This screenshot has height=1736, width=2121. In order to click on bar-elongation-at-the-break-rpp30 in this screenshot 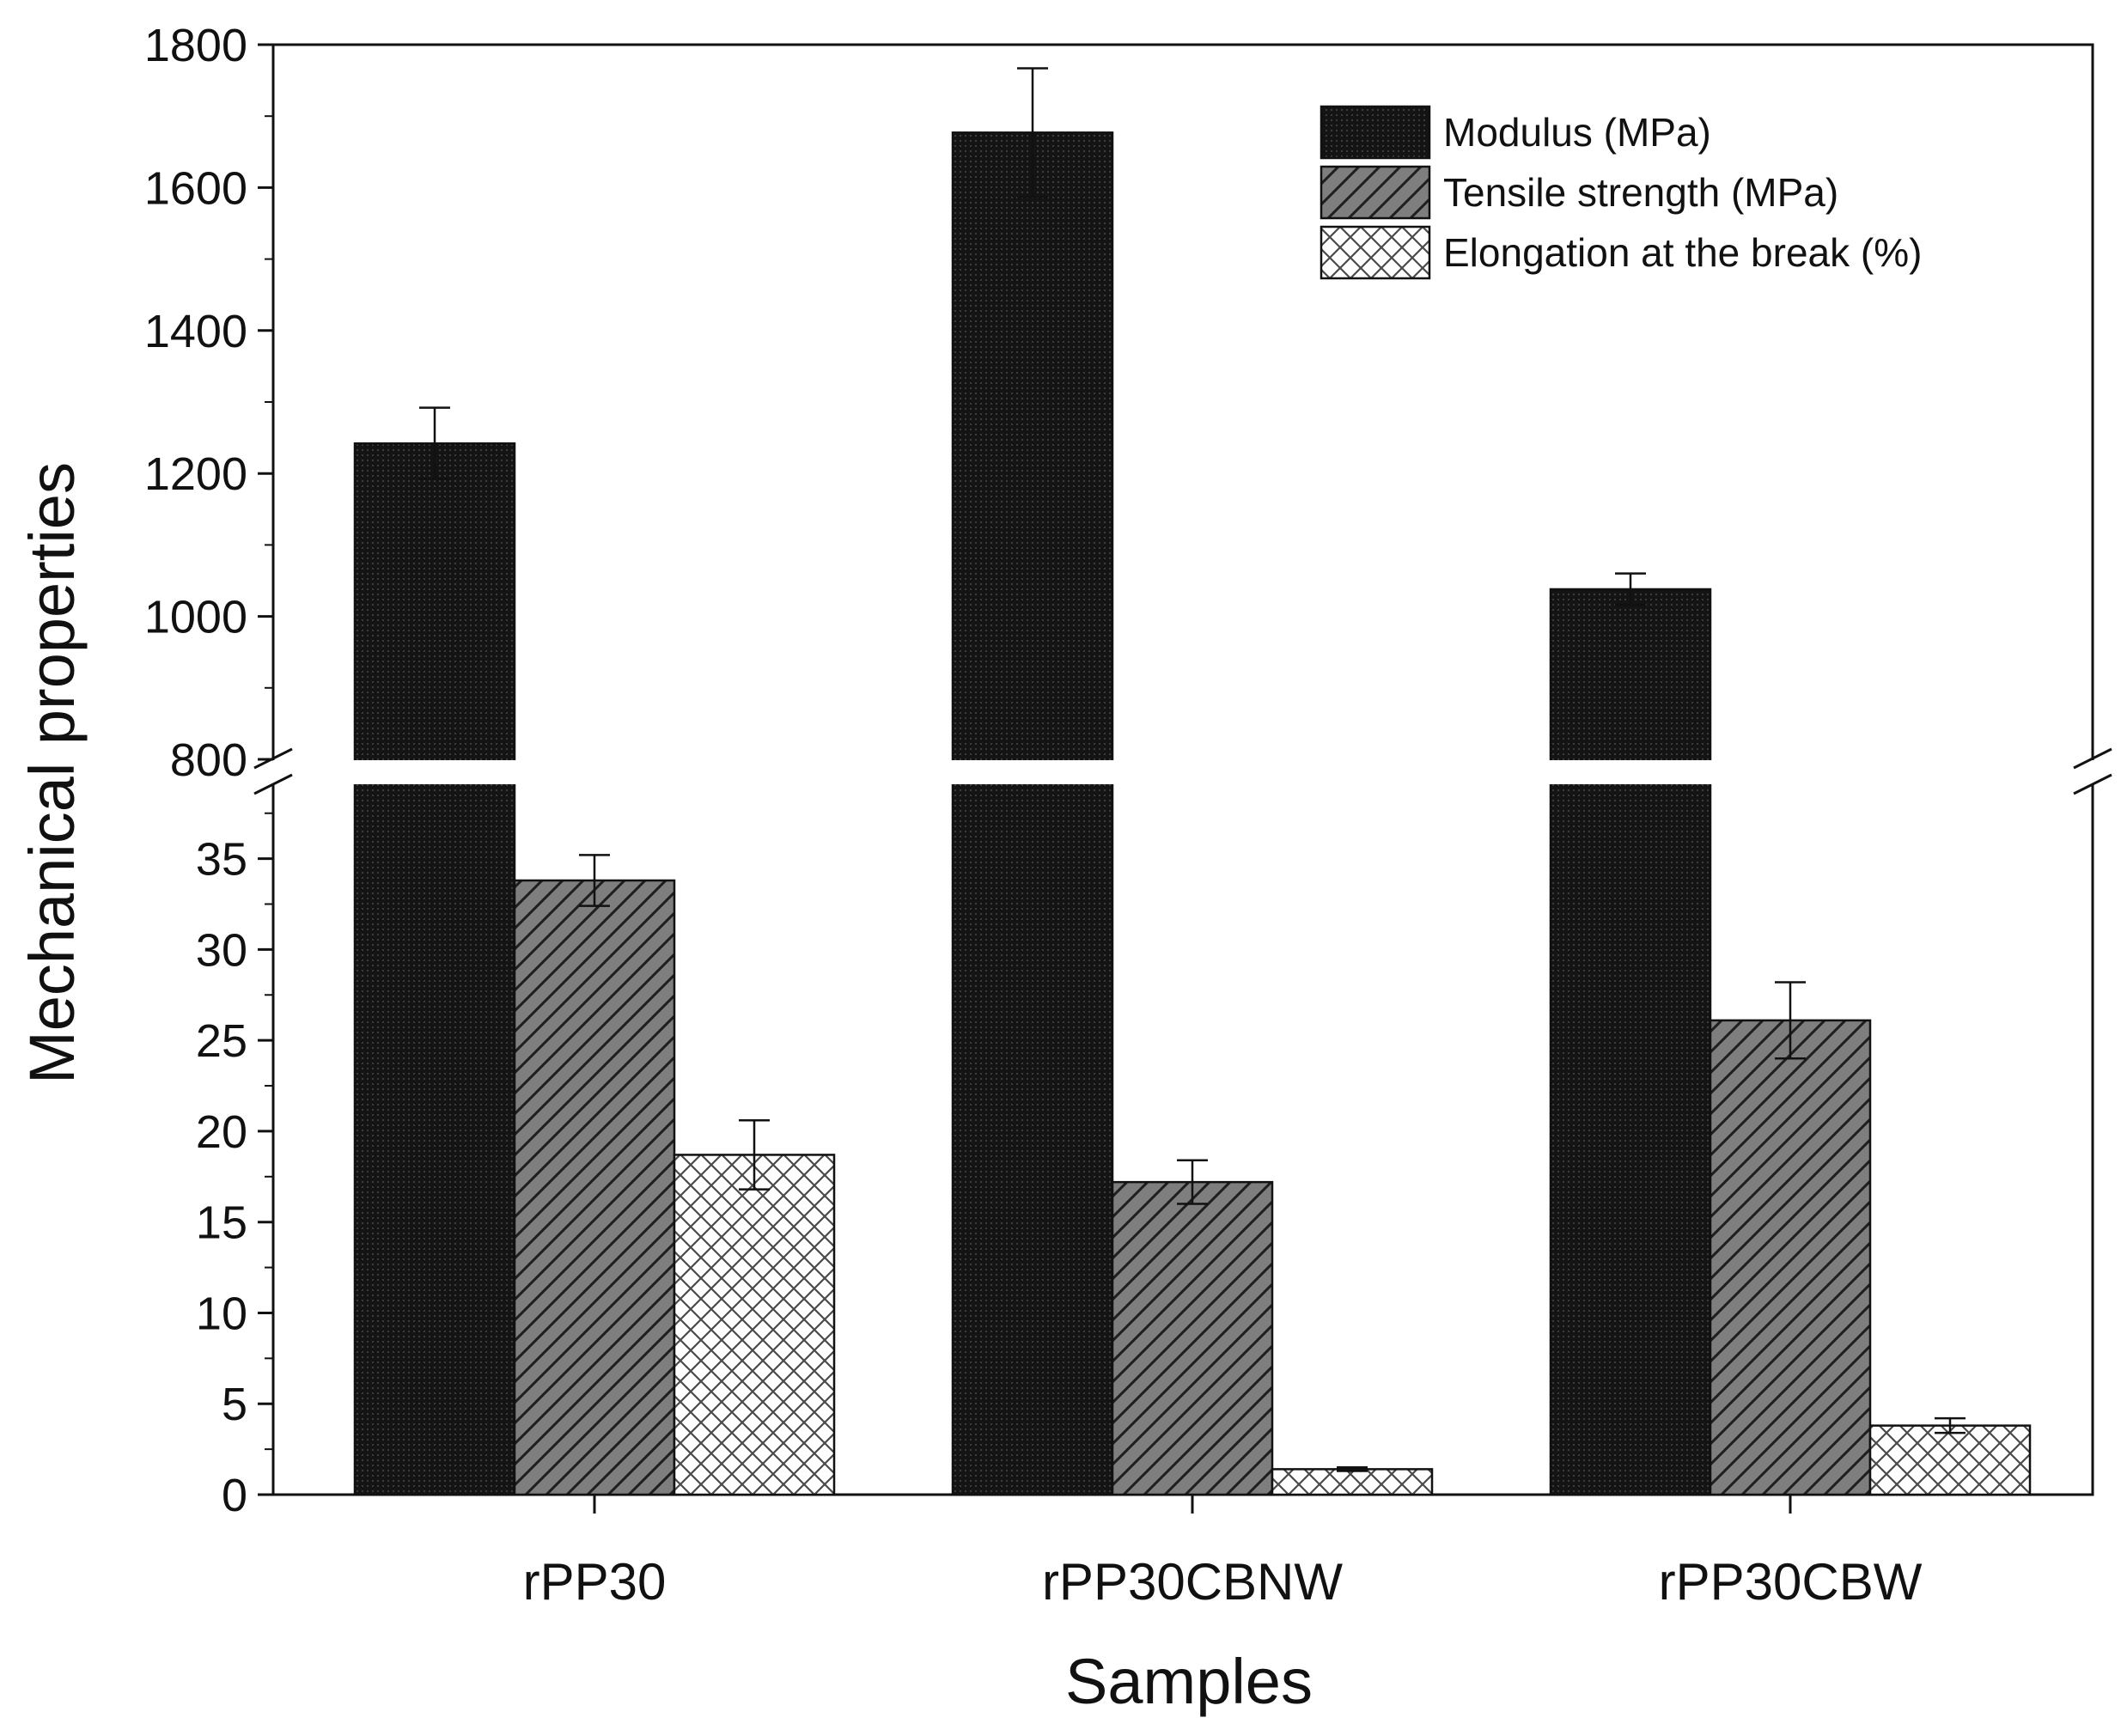, I will do `click(754, 1325)`.